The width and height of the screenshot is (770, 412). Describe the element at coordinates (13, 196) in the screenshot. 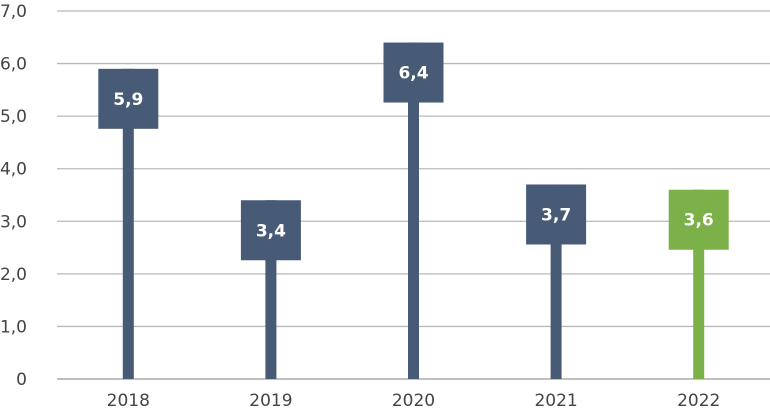

I see `y-axis-tick-labels: 0 1,0 2,0 3,0 4,0 5,0 6,0 7,0` at that location.